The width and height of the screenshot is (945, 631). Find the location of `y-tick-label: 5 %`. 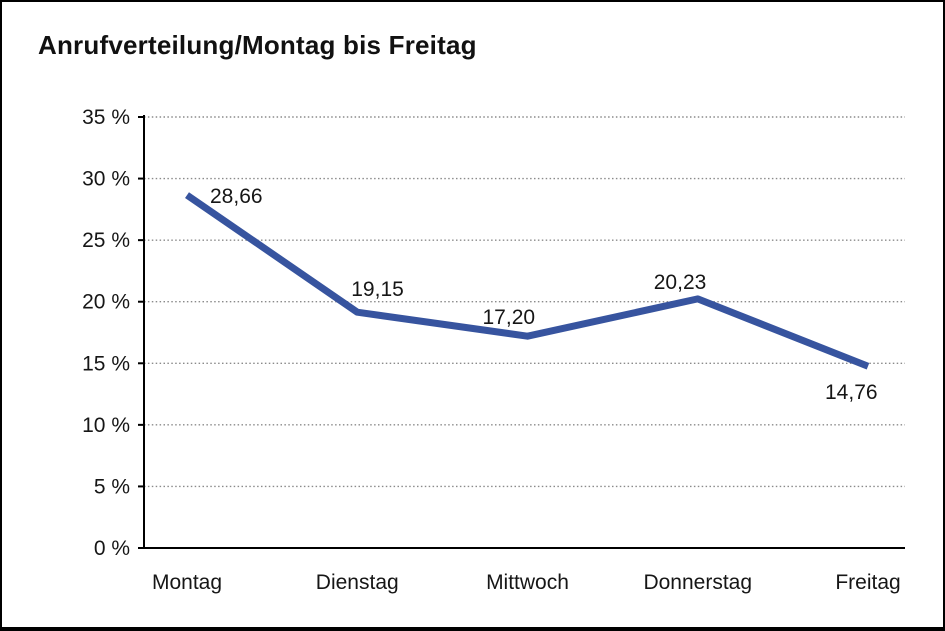

y-tick-label: 5 % is located at coordinates (112, 486).